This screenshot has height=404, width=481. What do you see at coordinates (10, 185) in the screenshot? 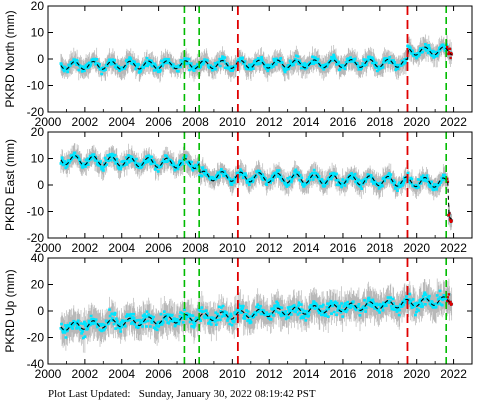
I see `y-axis-label: PKRD East (mm)` at bounding box center [10, 185].